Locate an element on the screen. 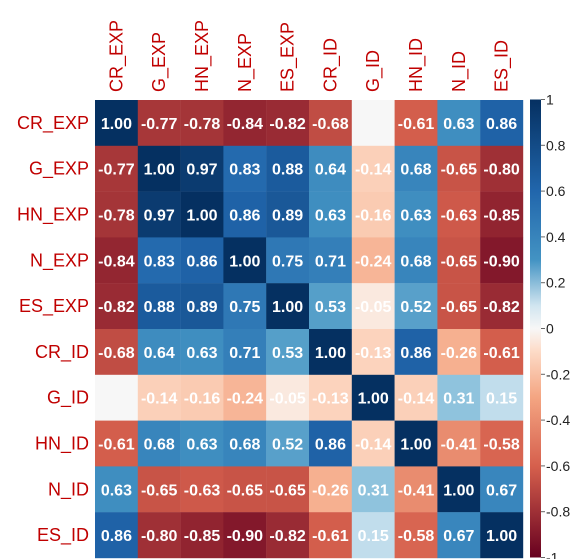  cell-value-label: -0.24 is located at coordinates (245, 399).